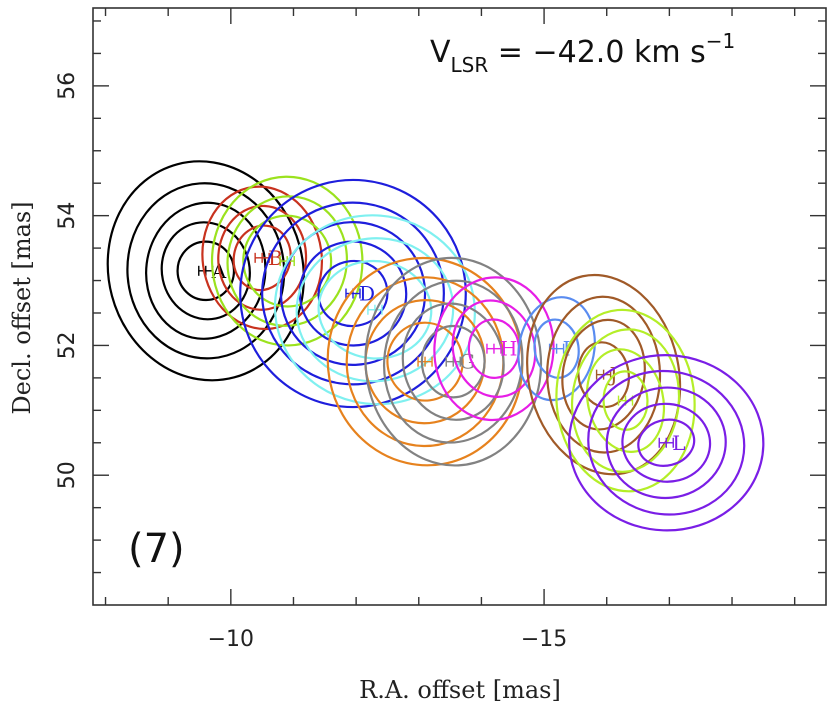 This screenshot has width=830, height=712. What do you see at coordinates (467, 362) in the screenshot?
I see `spot-label-G: G` at bounding box center [467, 362].